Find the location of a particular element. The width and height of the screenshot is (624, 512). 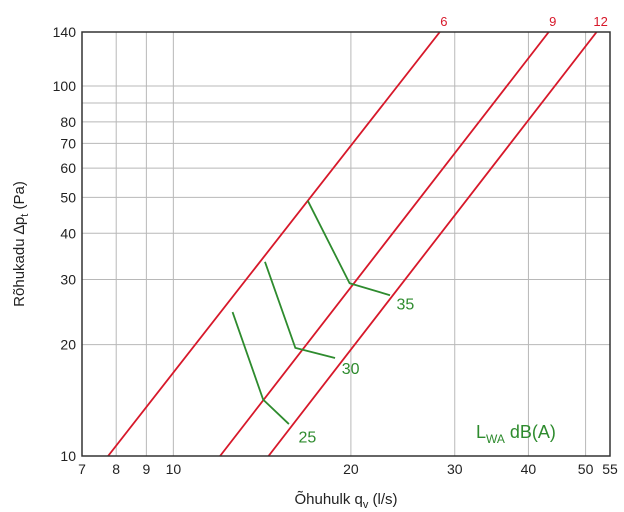

pressure-loss-line-label: 6 is located at coordinates (443, 21).